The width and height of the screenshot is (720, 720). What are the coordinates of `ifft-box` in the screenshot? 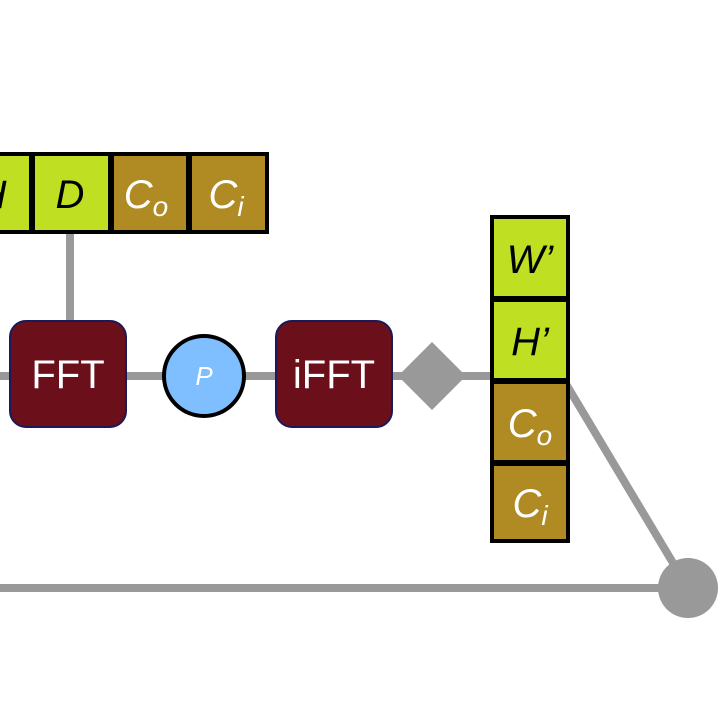 It's located at (334, 374).